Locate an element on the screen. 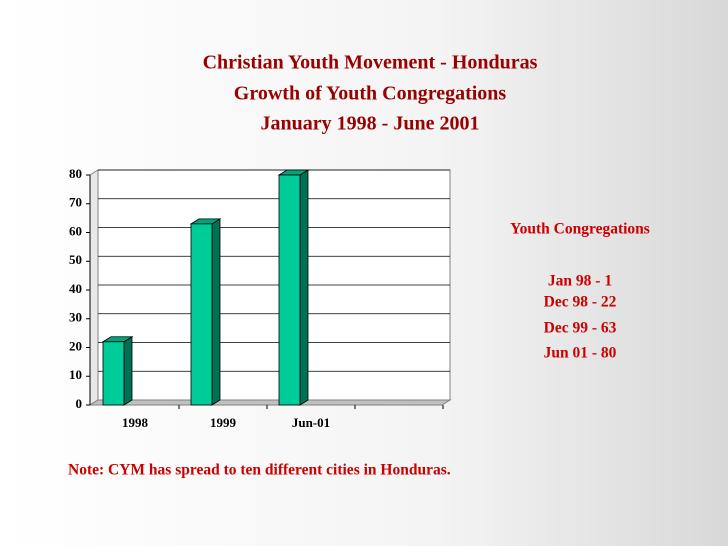  y-tick-label: 10 is located at coordinates (75, 374).